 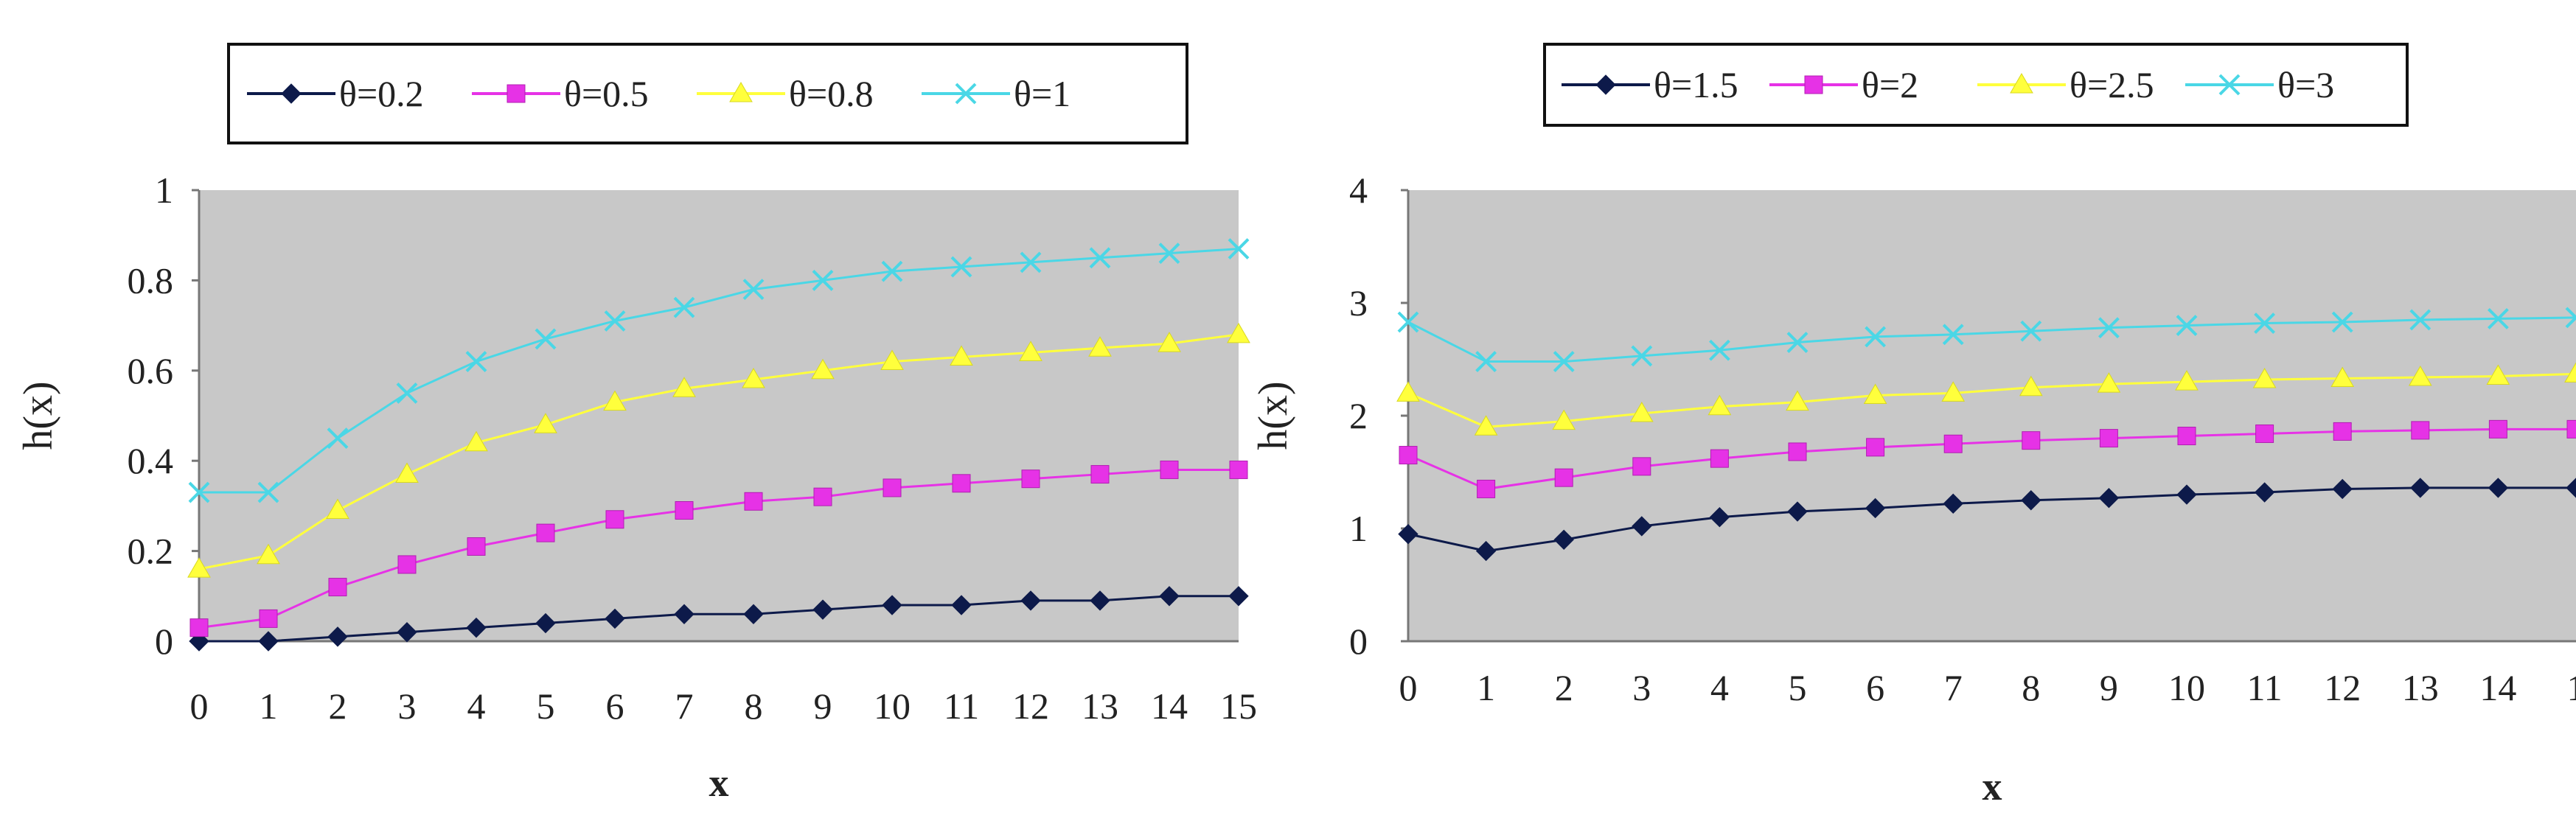 What do you see at coordinates (1650, 84) in the screenshot?
I see `legend-item: θ=1.5` at bounding box center [1650, 84].